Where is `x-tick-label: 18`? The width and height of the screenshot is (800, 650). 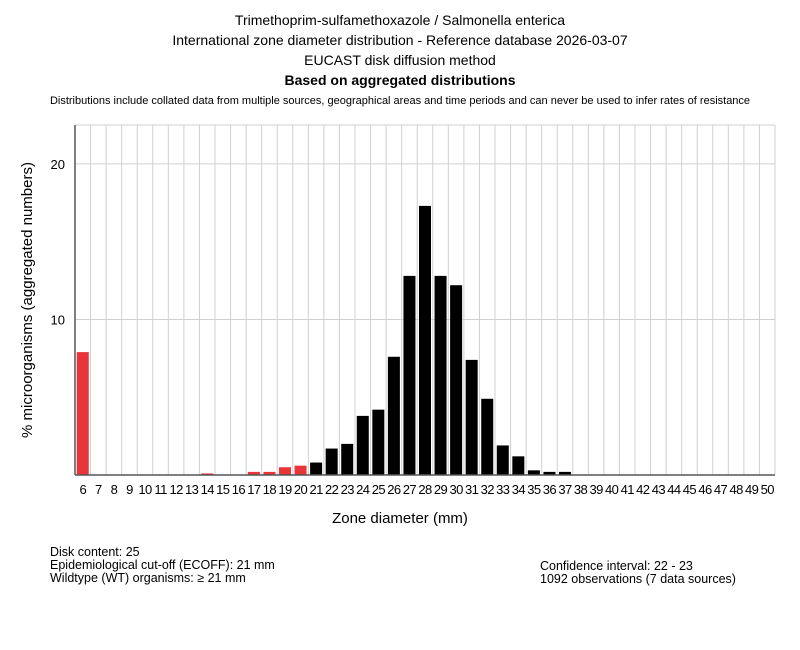 x-tick-label: 18 is located at coordinates (270, 489).